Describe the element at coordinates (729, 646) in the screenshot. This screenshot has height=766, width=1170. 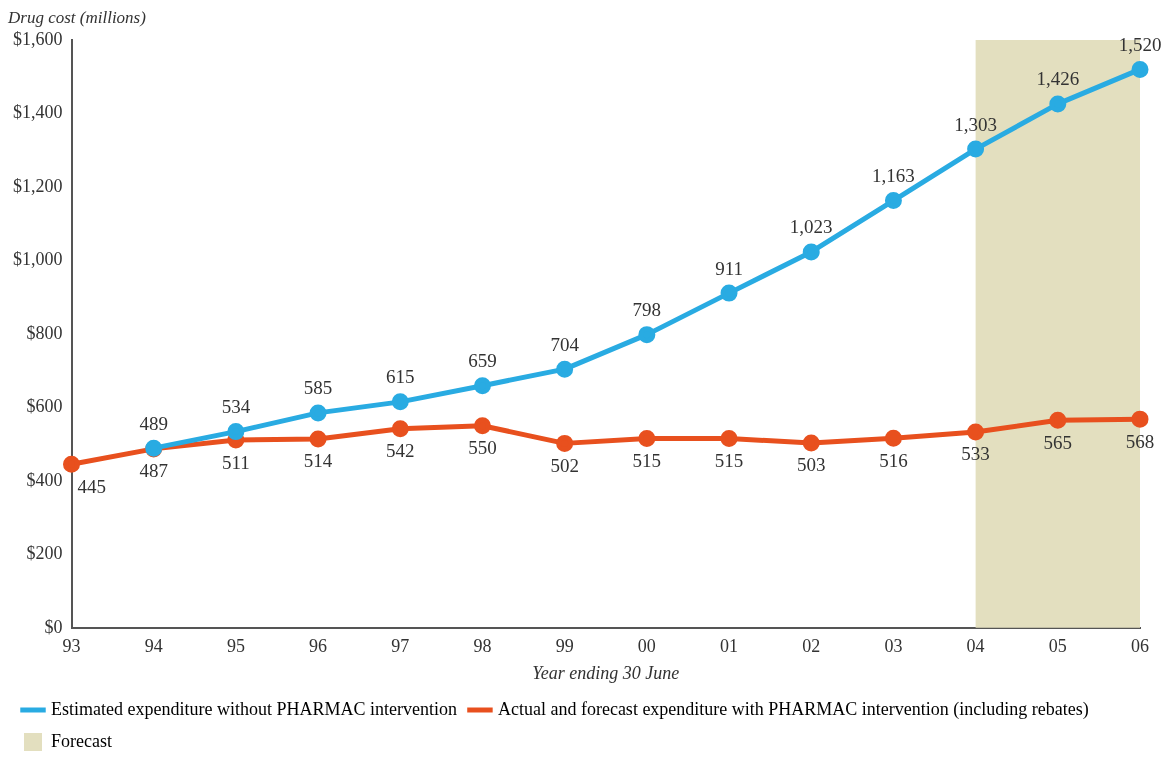
I see `x-tick-label: 01` at that location.